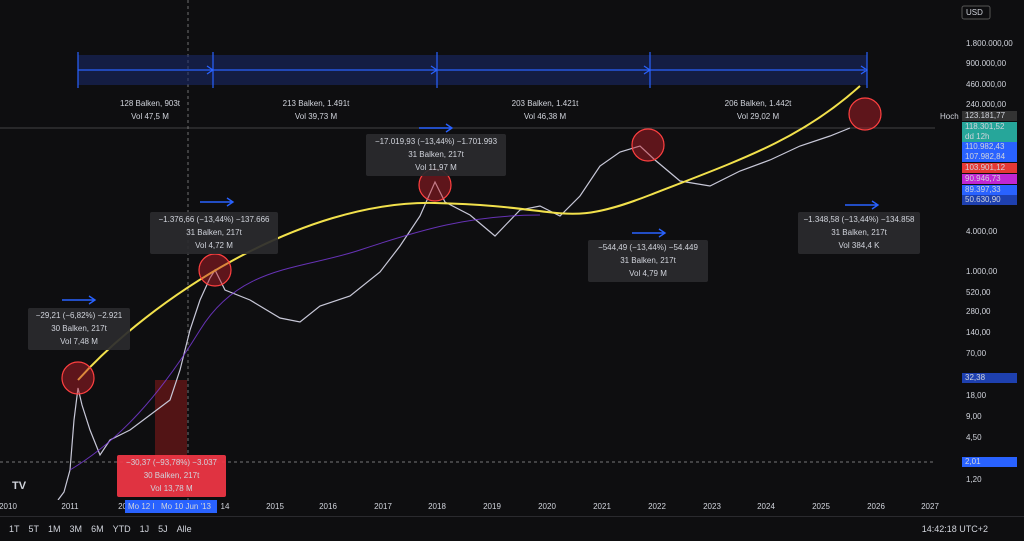  Describe the element at coordinates (986, 63) in the screenshot. I see `price-label: 900.000,00` at that location.